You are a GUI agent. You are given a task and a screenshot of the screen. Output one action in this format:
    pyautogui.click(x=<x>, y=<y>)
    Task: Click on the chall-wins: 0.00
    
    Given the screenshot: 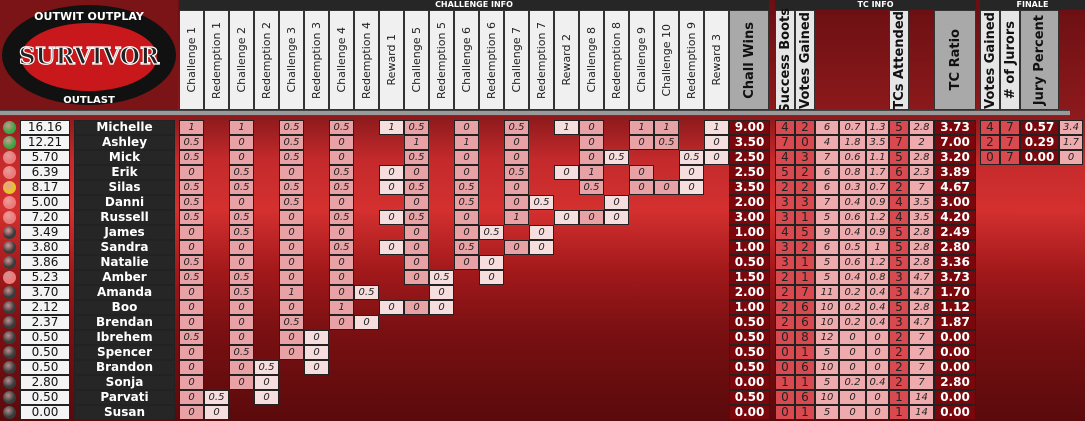 What is the action you would take?
    pyautogui.click(x=749, y=412)
    